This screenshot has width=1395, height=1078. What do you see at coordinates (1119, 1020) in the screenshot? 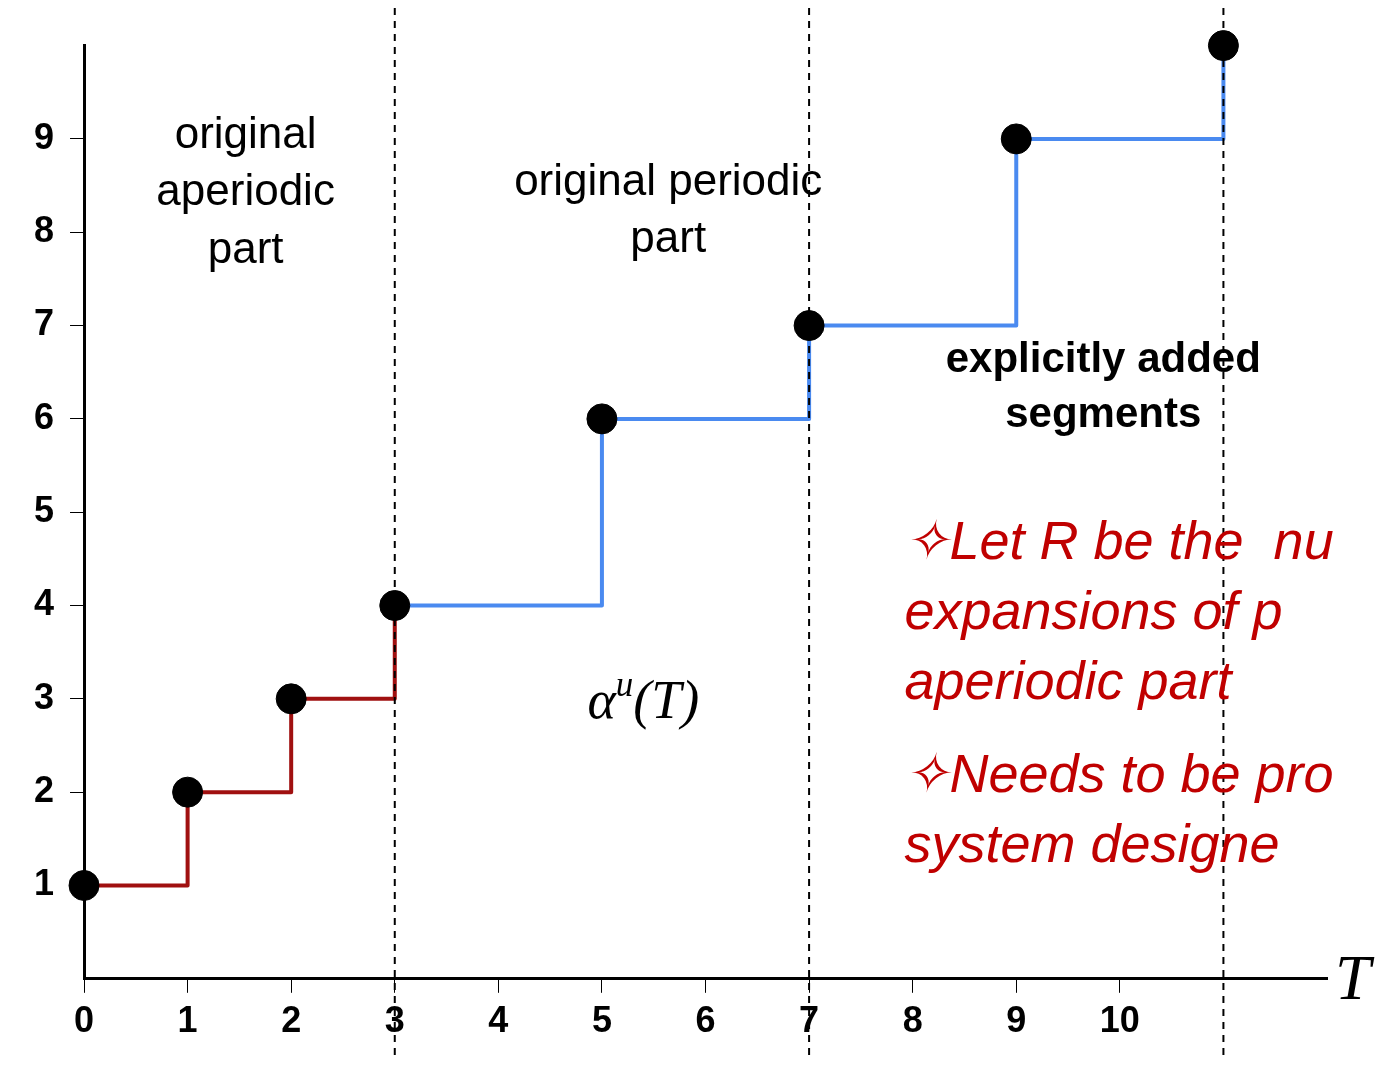
I see `x-tick-label: 10` at bounding box center [1119, 1020].